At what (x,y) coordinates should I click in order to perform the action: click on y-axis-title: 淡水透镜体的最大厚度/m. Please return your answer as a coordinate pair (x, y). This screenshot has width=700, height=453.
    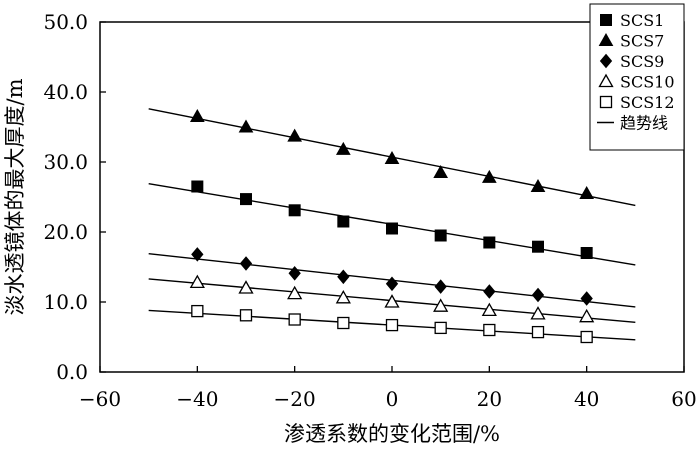
    Looking at the image, I should click on (15, 196).